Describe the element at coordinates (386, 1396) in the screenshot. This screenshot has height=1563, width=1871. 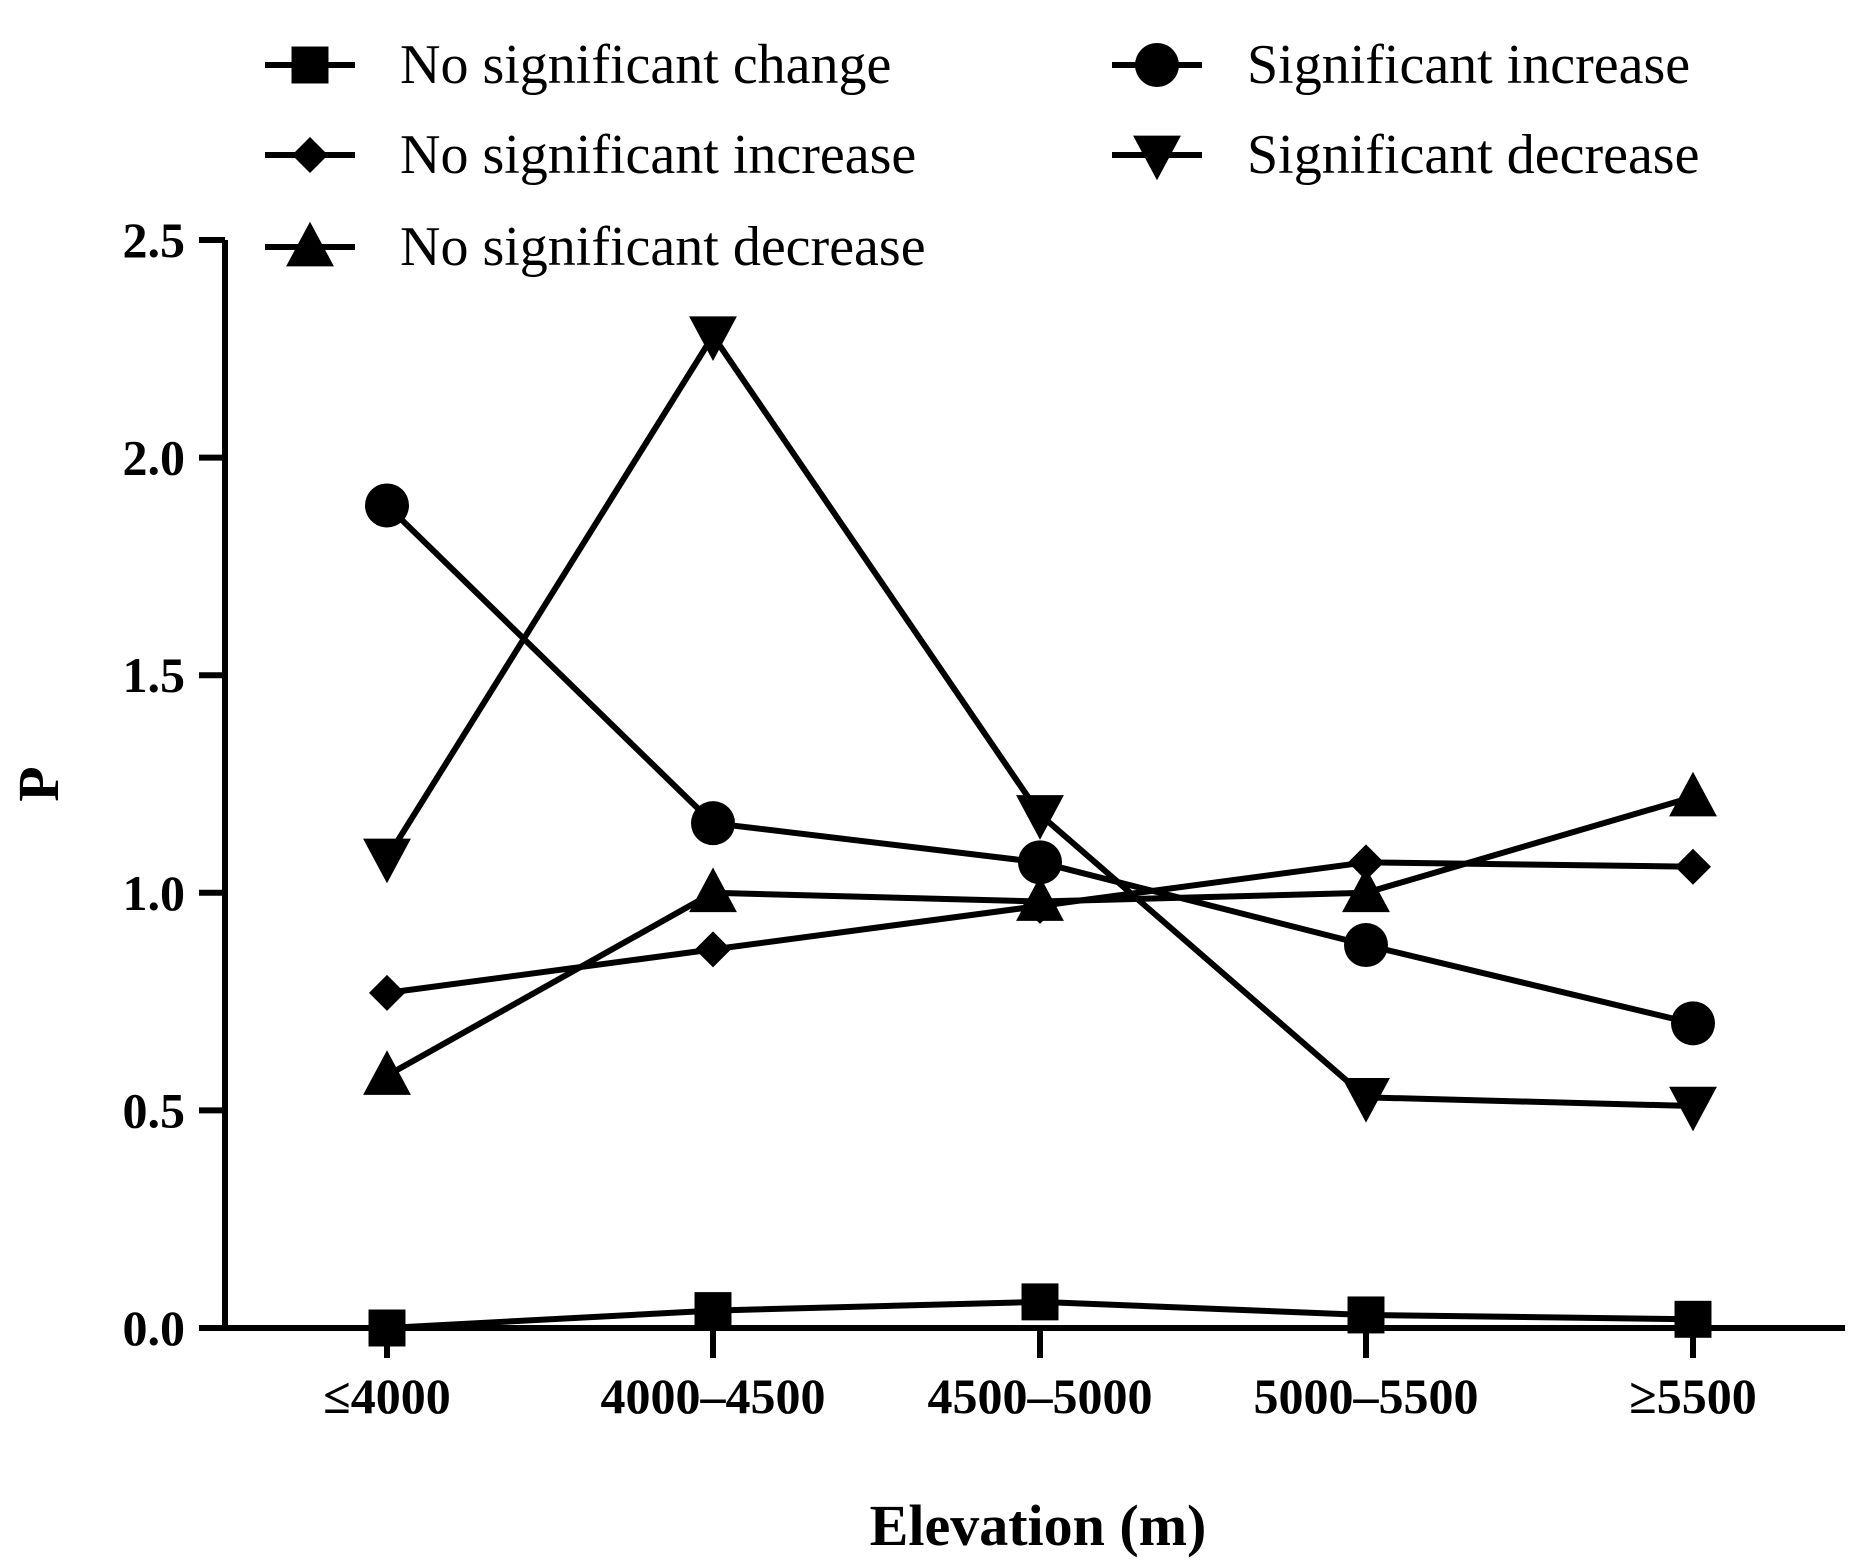
I see `x-tick-label: ≤4000` at that location.